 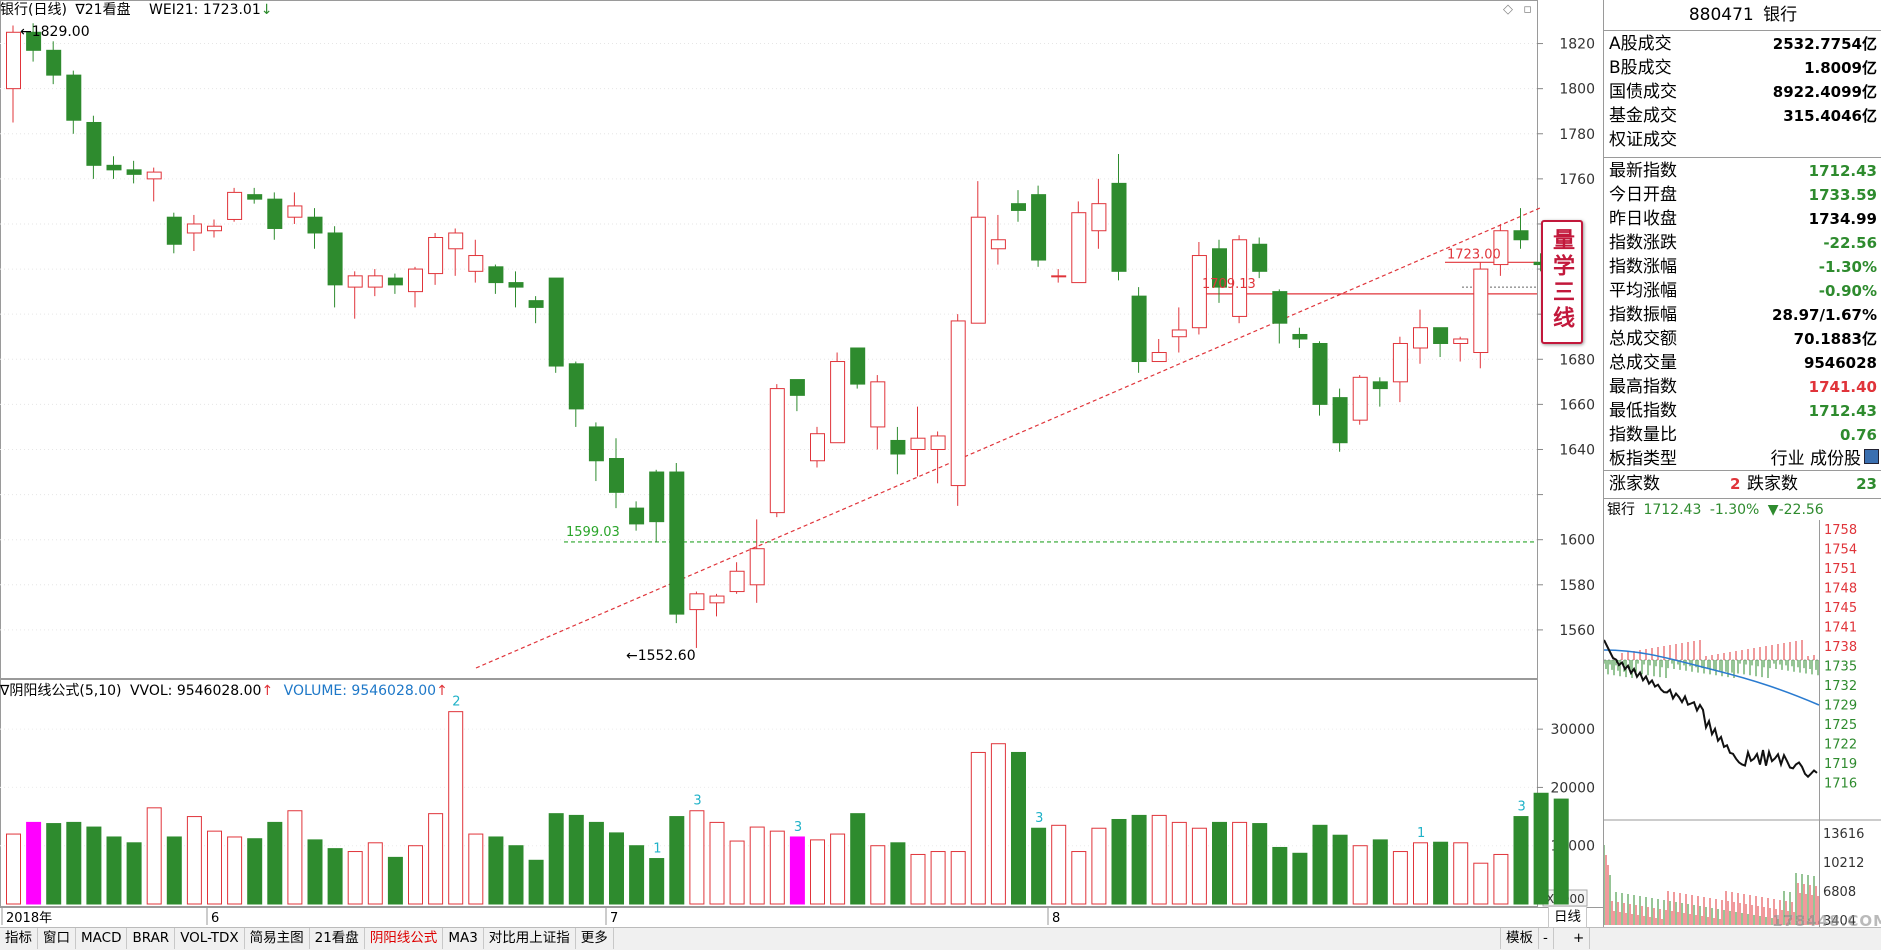 What do you see at coordinates (1567, 917) in the screenshot?
I see `period-button: 日线` at bounding box center [1567, 917].